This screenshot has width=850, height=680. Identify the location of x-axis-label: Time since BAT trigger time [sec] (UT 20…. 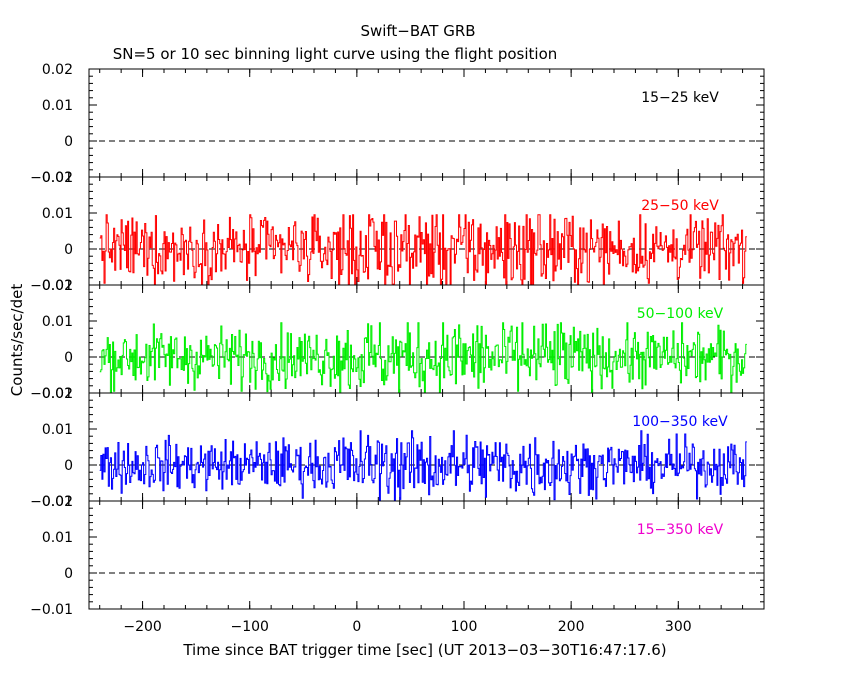
(424, 650).